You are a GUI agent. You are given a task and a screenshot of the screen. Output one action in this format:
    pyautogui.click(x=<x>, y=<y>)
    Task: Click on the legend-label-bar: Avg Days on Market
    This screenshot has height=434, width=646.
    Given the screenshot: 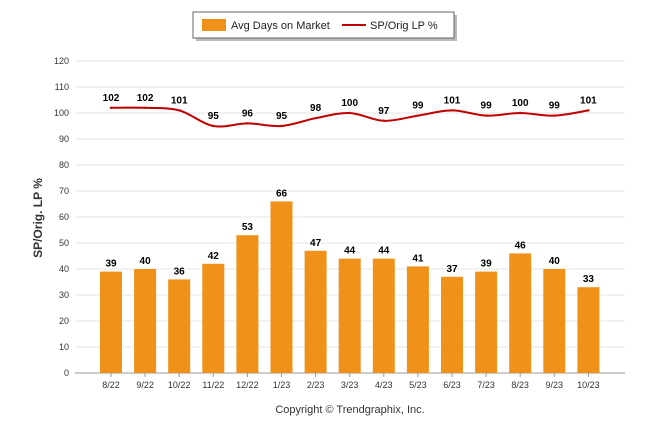 What is the action you would take?
    pyautogui.click(x=280, y=26)
    